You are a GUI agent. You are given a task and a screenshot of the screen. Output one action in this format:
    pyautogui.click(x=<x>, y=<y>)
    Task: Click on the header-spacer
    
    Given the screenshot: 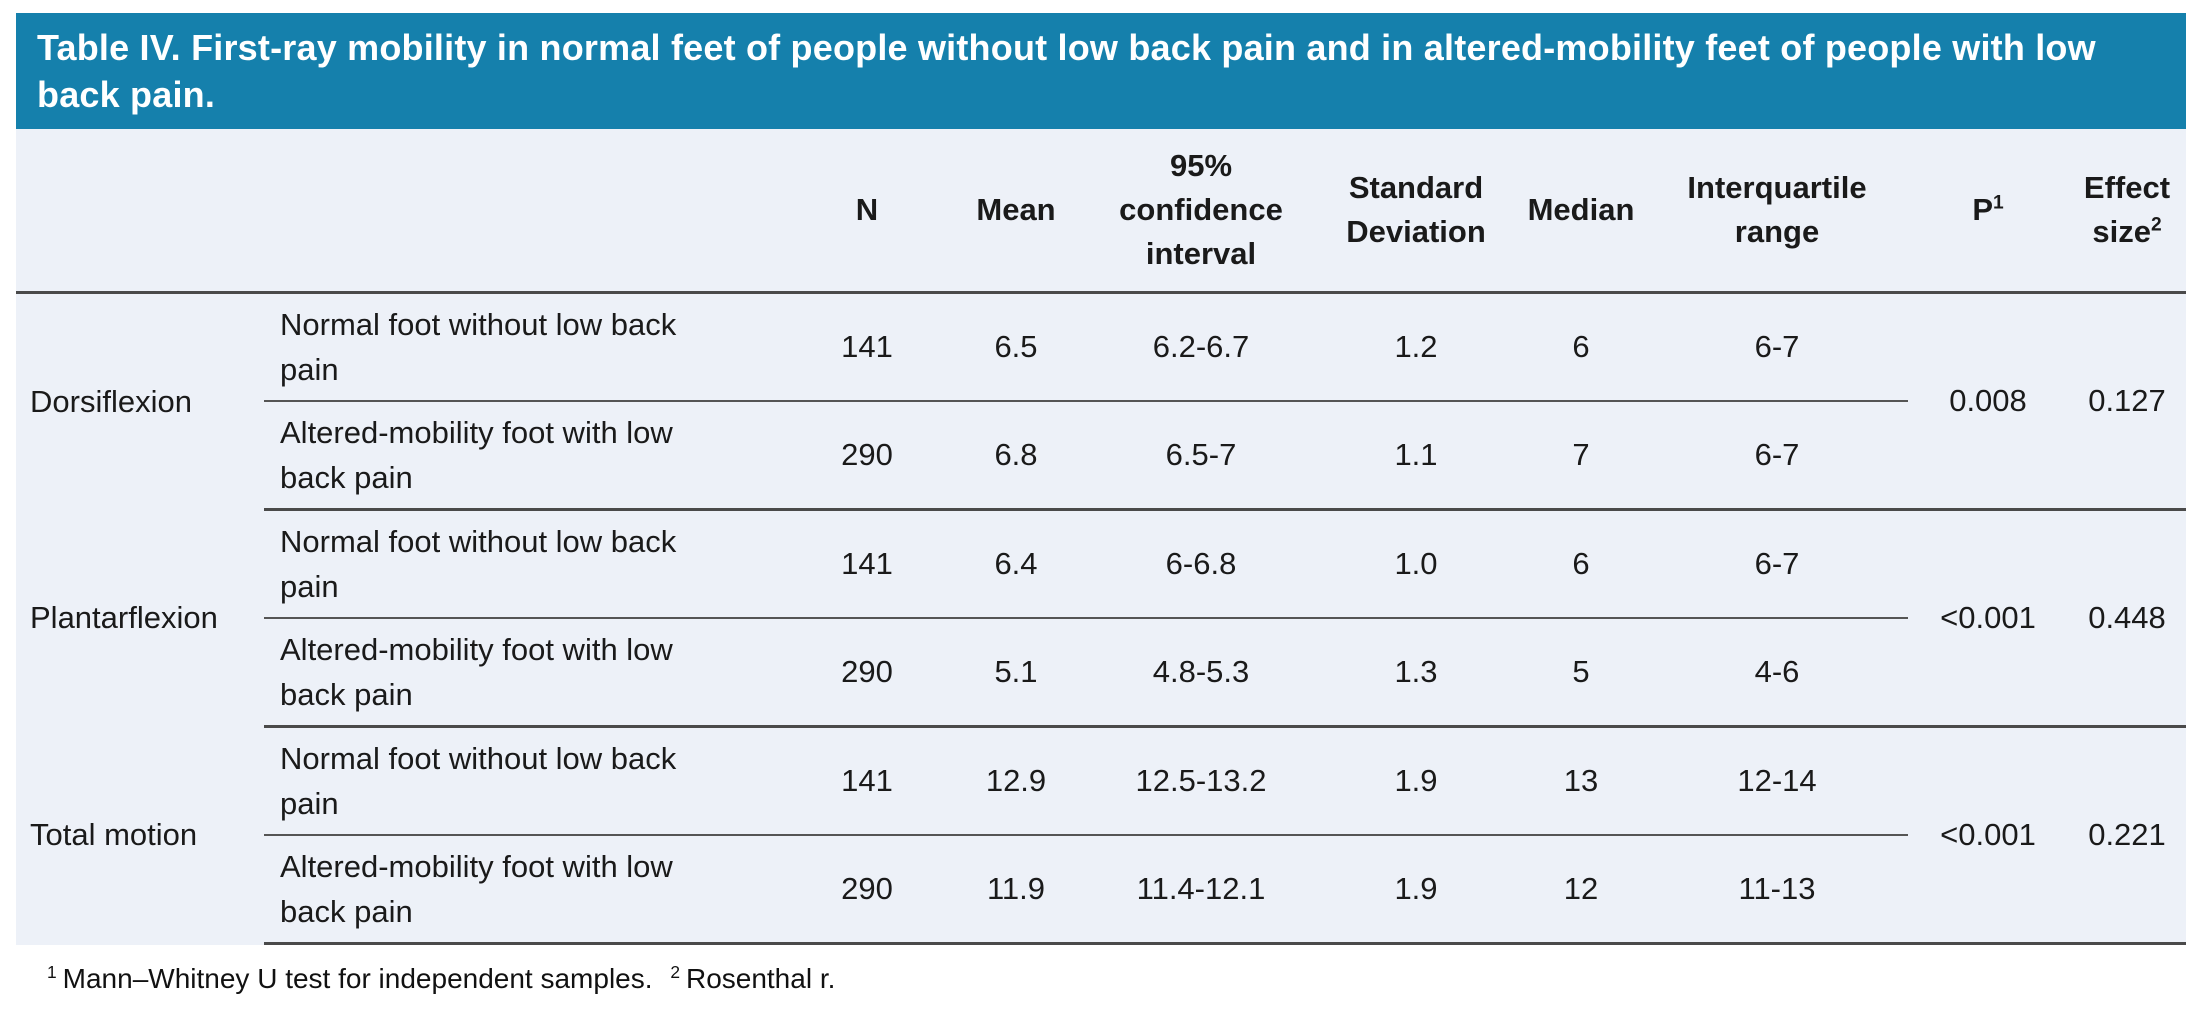 What is the action you would take?
    pyautogui.click(x=402, y=211)
    